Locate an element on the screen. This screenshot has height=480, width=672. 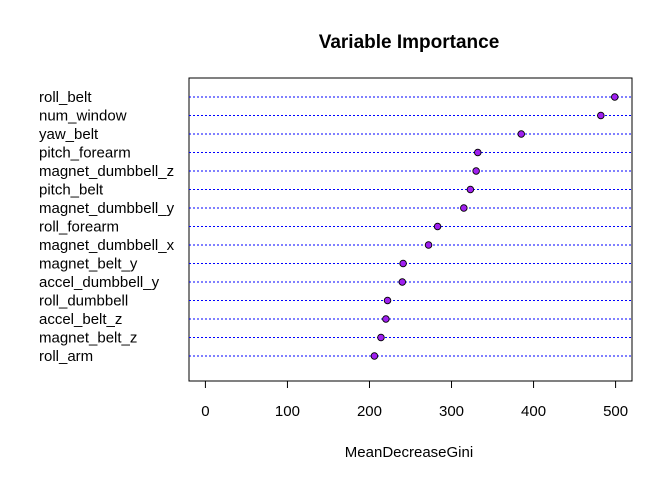
category-label: magnet_belt_z is located at coordinates (88, 338).